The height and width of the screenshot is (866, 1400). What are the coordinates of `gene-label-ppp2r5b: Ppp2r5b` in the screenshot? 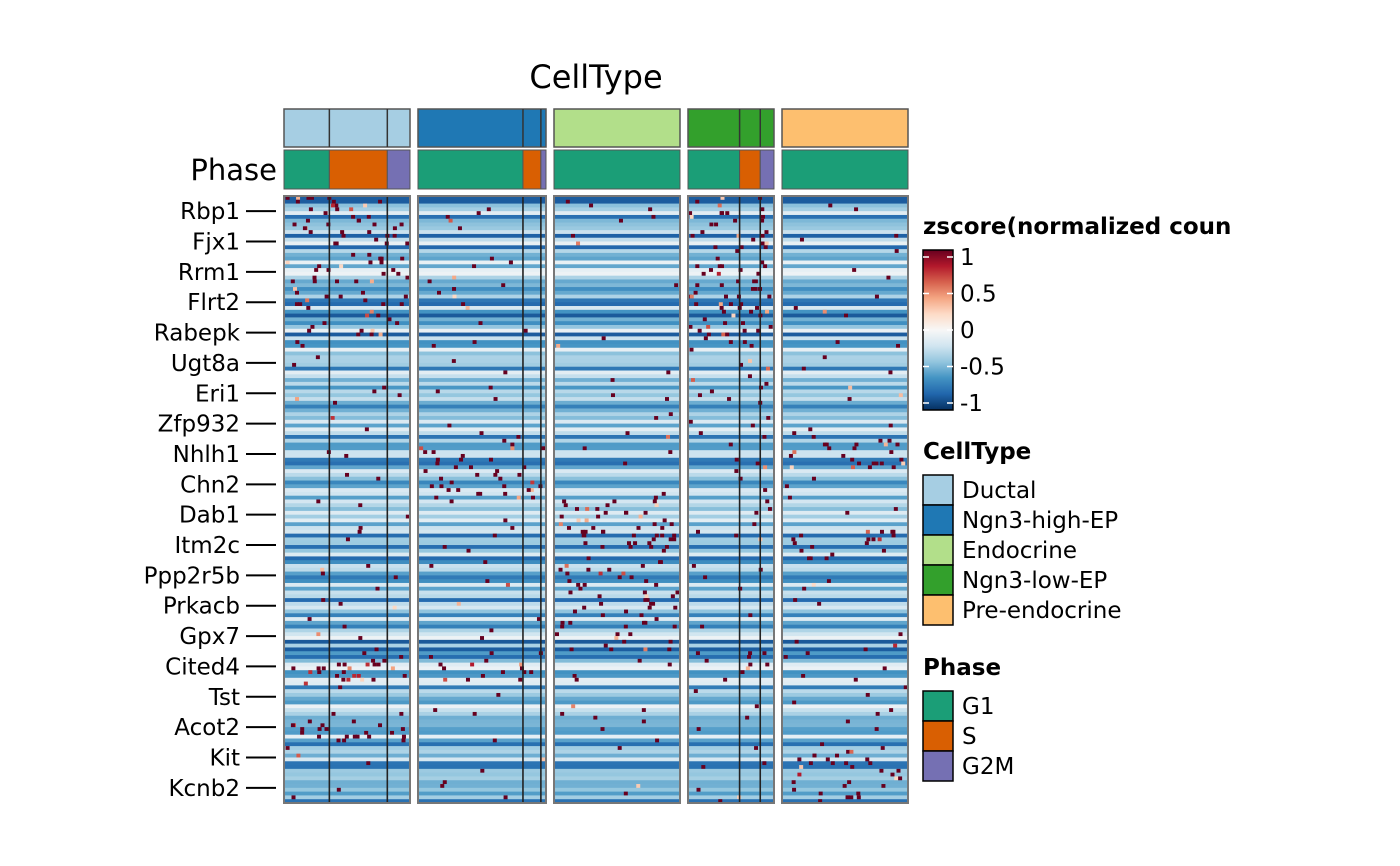 It's located at (192, 576).